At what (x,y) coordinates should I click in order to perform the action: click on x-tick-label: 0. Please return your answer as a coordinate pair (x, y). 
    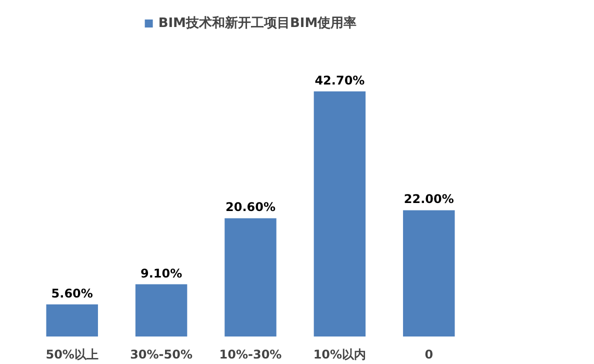
    Looking at the image, I should click on (429, 355).